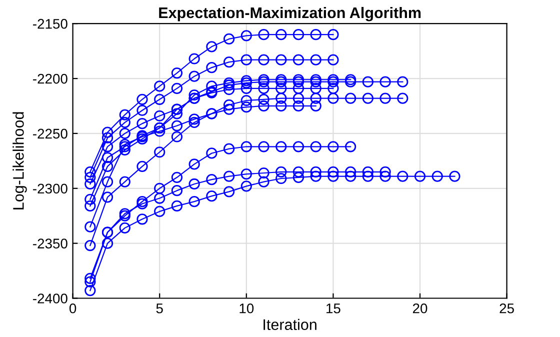  I want to click on y-tick-label: -2150, so click(50, 23).